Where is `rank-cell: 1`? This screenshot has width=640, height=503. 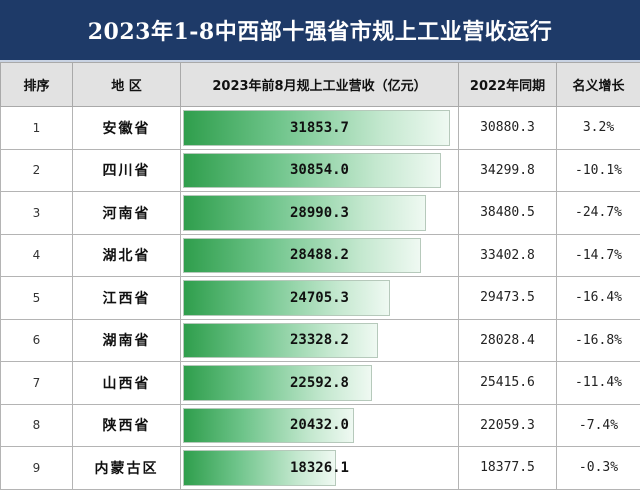 rank-cell: 1 is located at coordinates (36, 128).